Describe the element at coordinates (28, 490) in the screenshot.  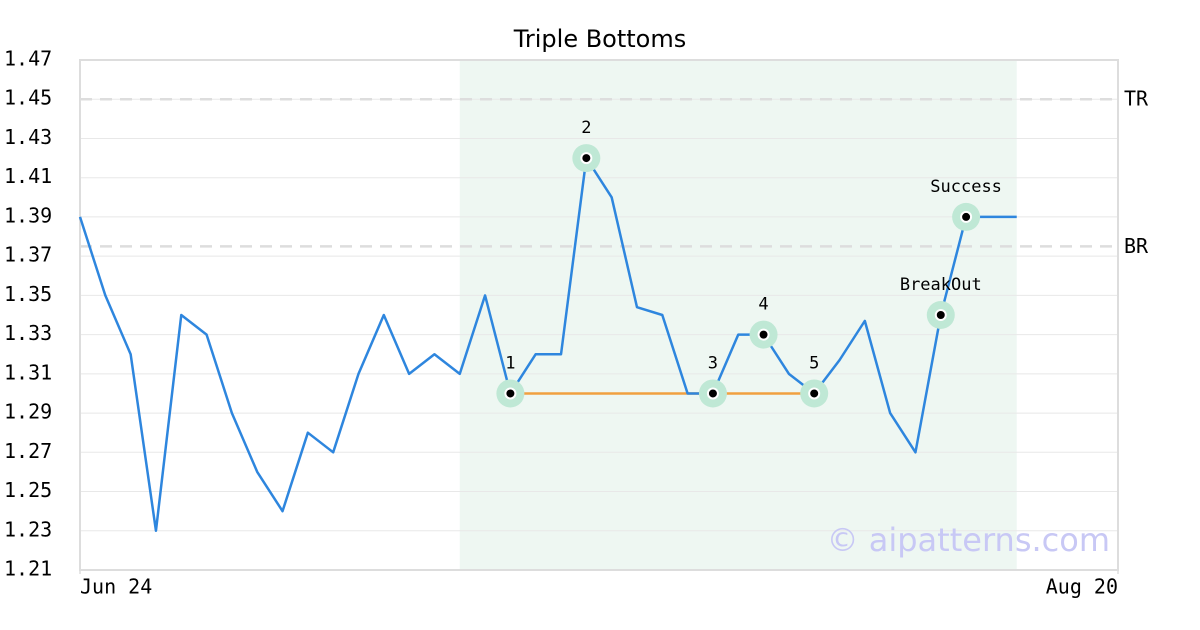
I see `y-tick-label: 1.25` at that location.